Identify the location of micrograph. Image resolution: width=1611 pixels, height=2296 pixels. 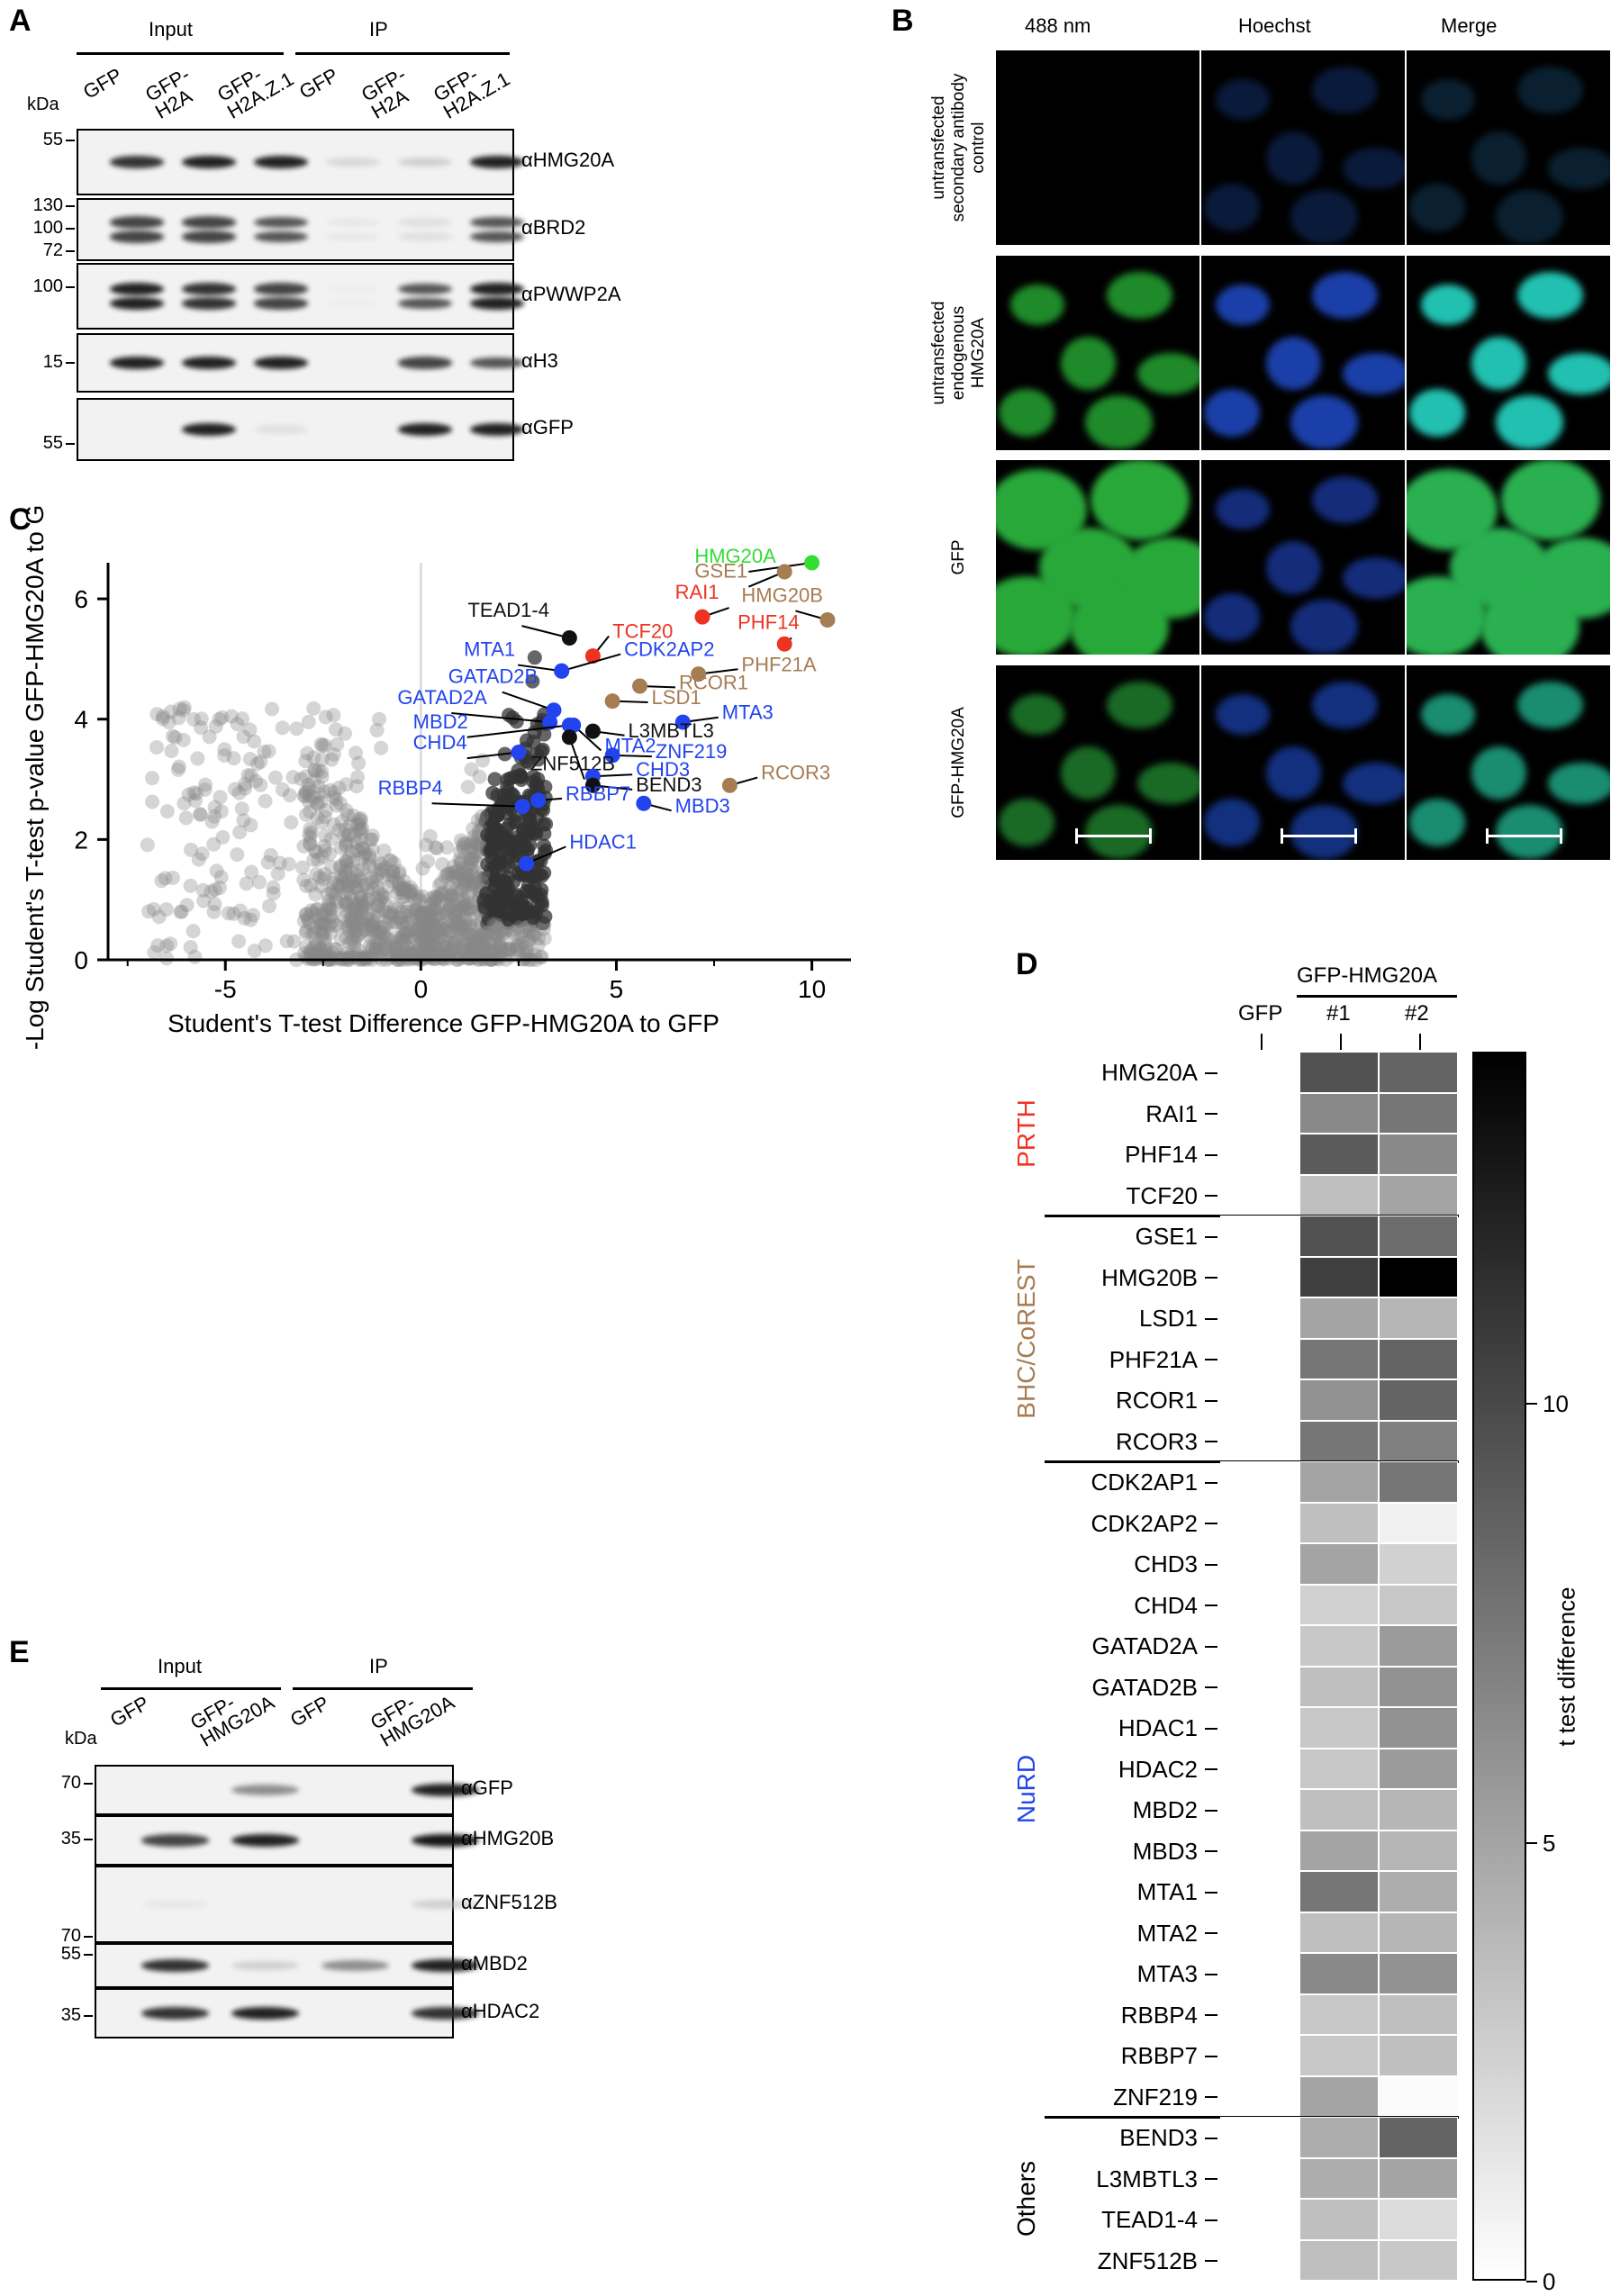
(1097, 762).